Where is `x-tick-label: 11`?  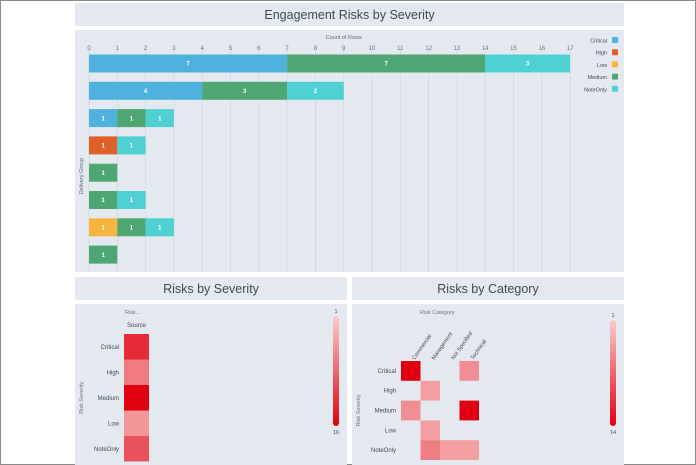
x-tick-label: 11 is located at coordinates (400, 49).